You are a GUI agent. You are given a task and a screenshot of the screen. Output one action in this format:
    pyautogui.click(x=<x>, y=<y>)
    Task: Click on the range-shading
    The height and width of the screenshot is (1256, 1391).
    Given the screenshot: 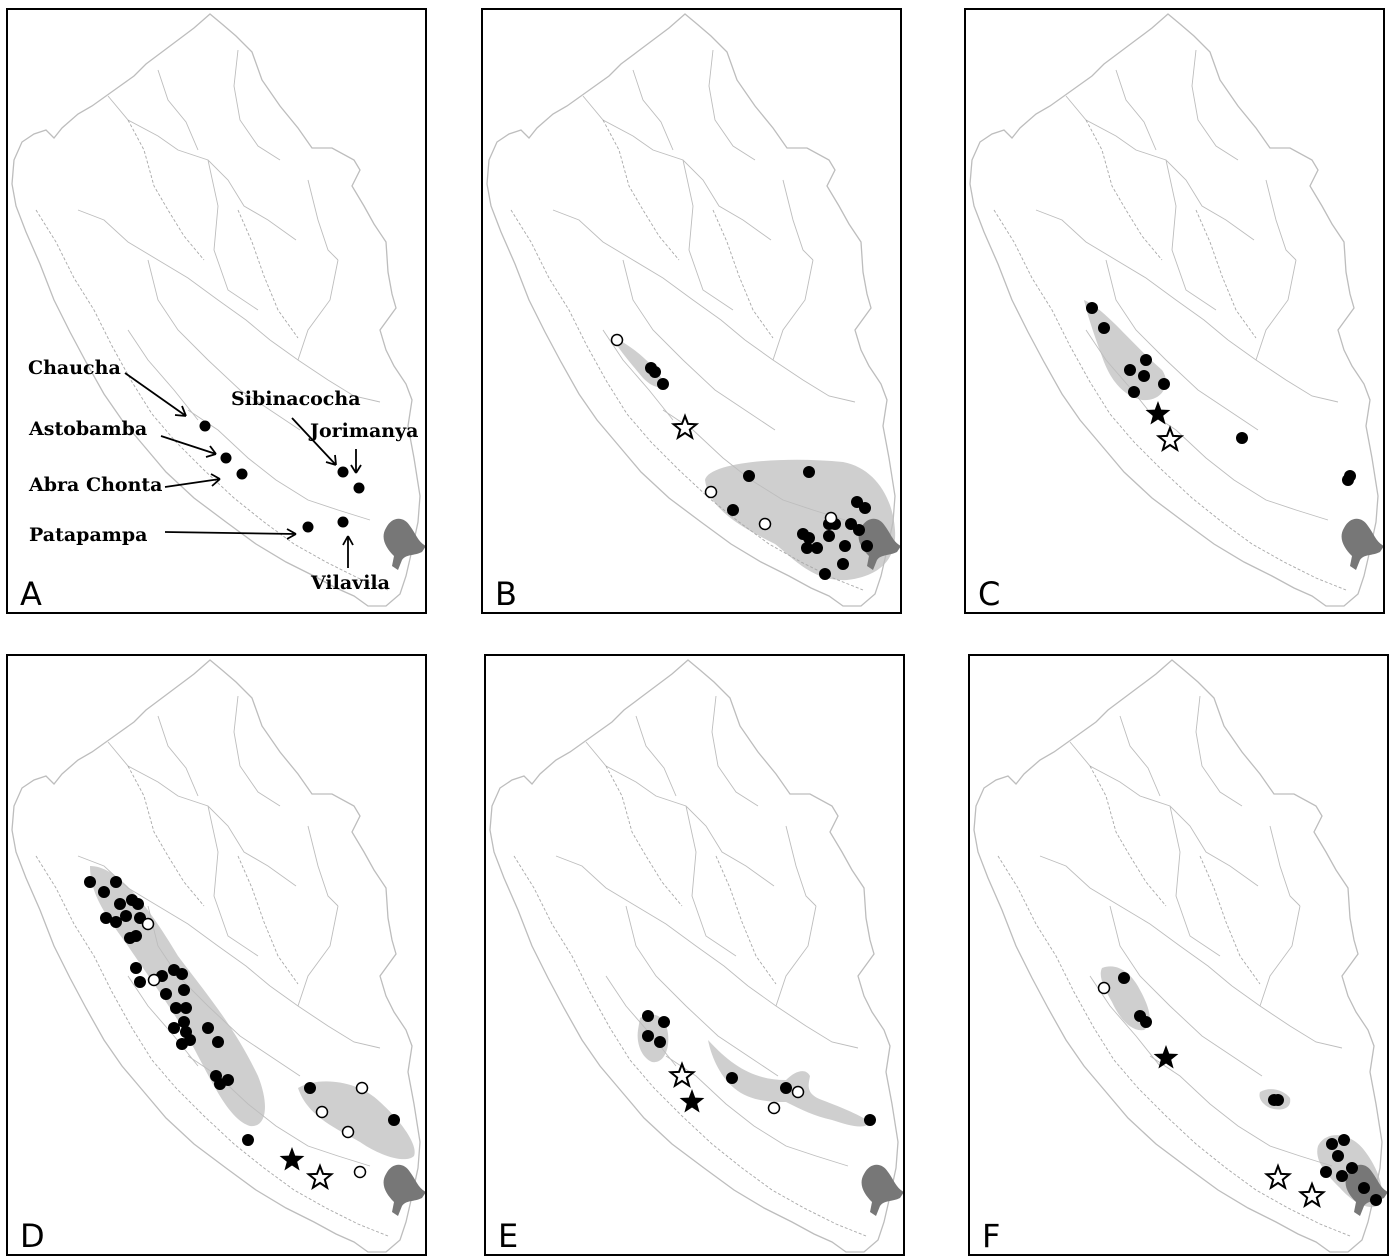 What is the action you would take?
    pyautogui.click(x=1125, y=350)
    